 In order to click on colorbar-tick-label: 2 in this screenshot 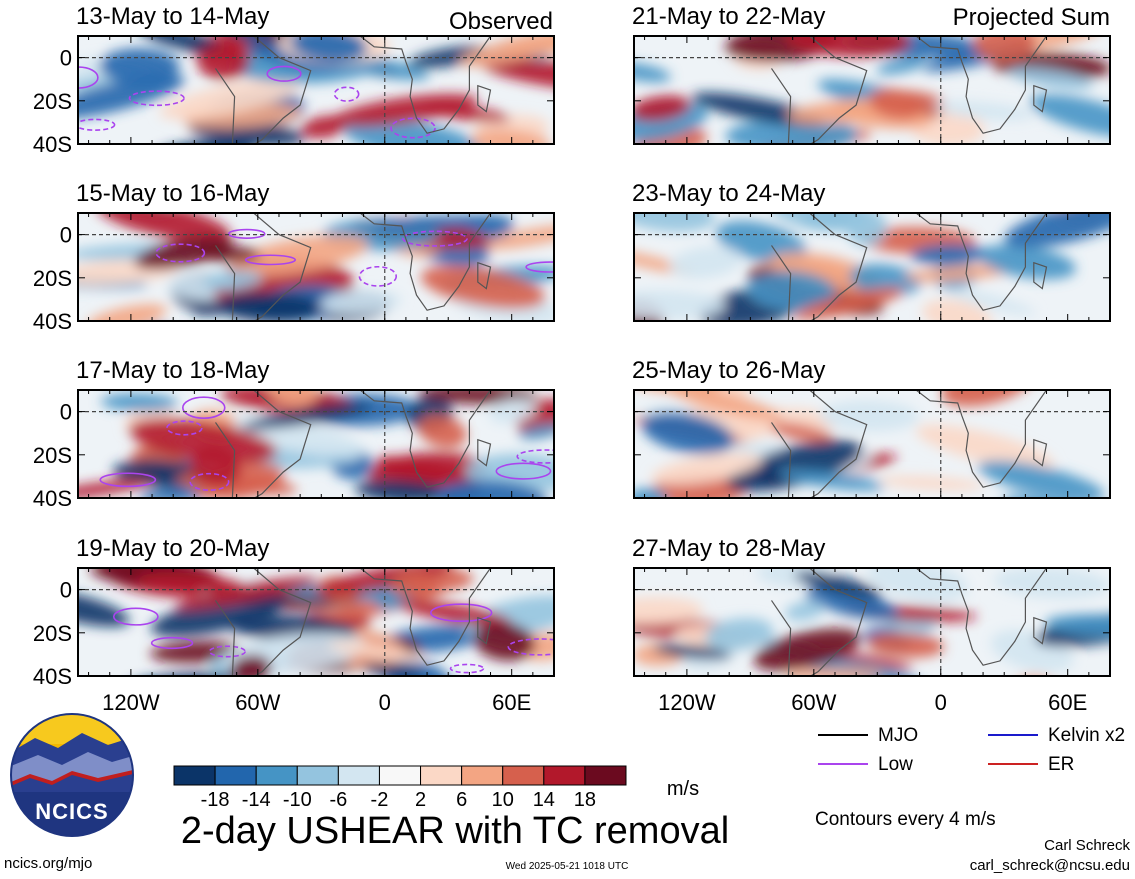, I will do `click(420, 800)`.